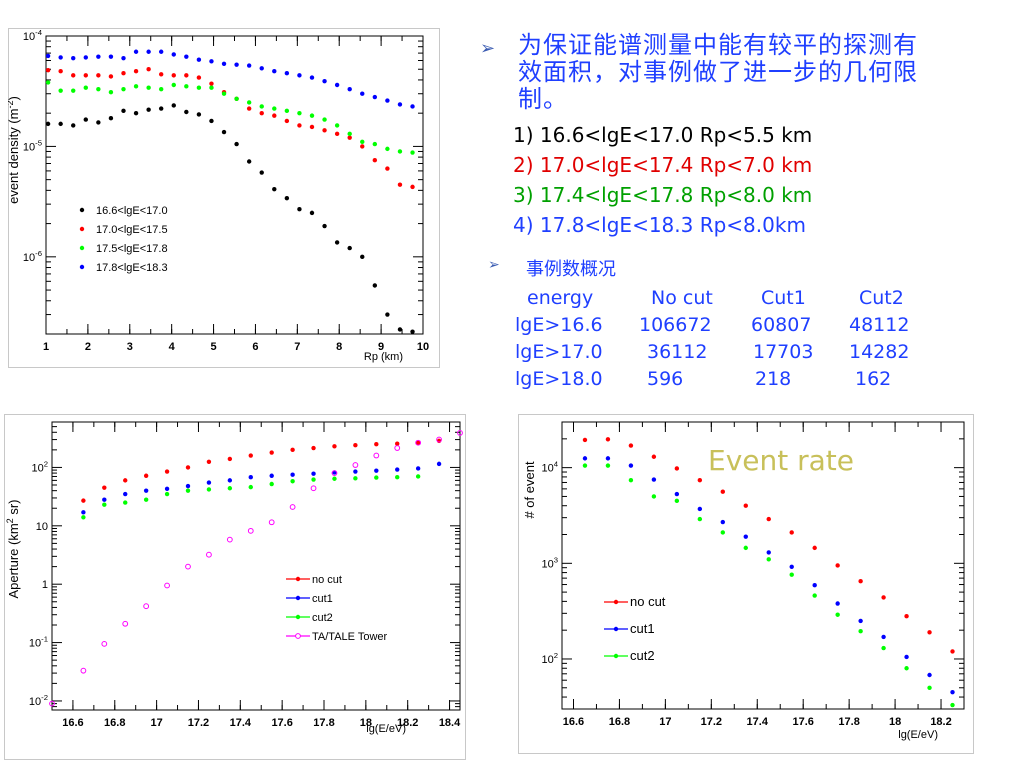 The height and width of the screenshot is (768, 1024). Describe the element at coordinates (14, 150) in the screenshot. I see `y-axis-label: event density (m-2)` at that location.